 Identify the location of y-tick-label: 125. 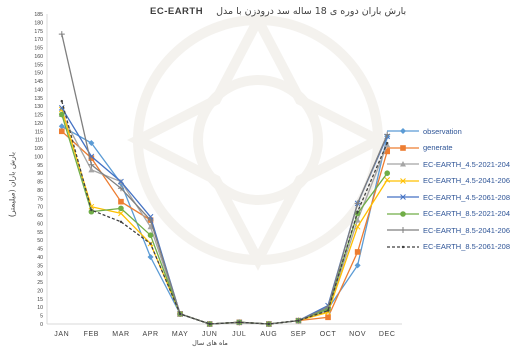
(38, 116).